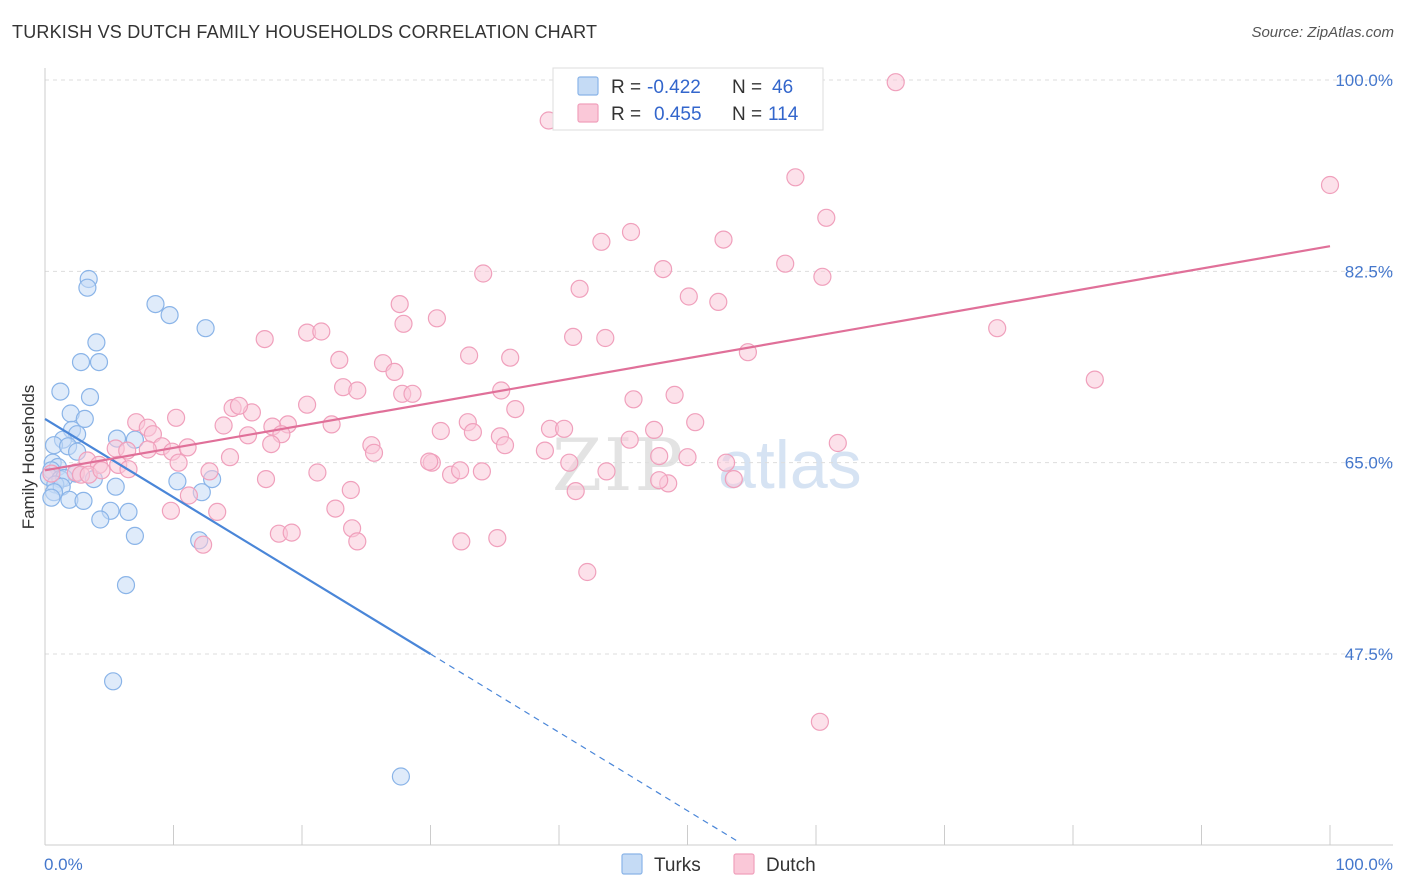  What do you see at coordinates (585, 748) in the screenshot?
I see `turks-trend-extension` at bounding box center [585, 748].